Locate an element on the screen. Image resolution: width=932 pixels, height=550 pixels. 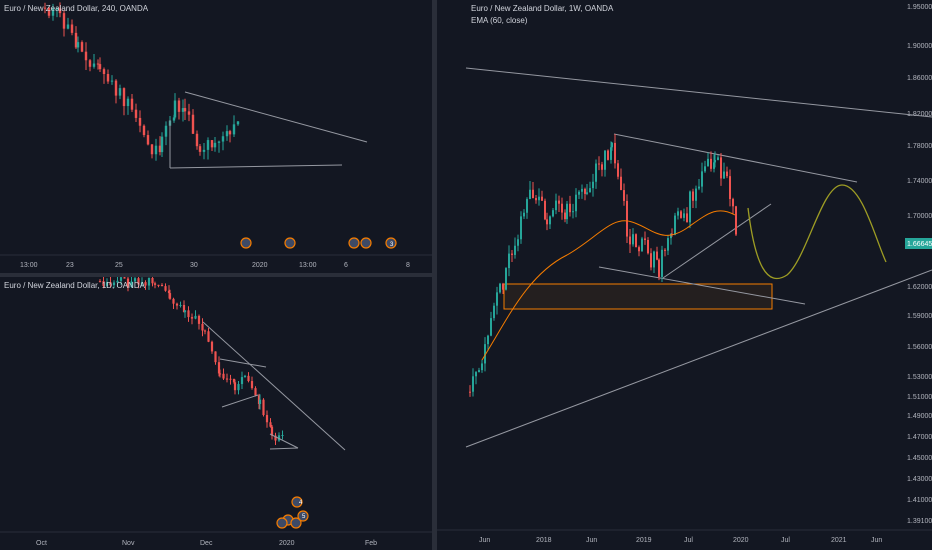
wedge-line-upper is located at coordinates (243, 363).